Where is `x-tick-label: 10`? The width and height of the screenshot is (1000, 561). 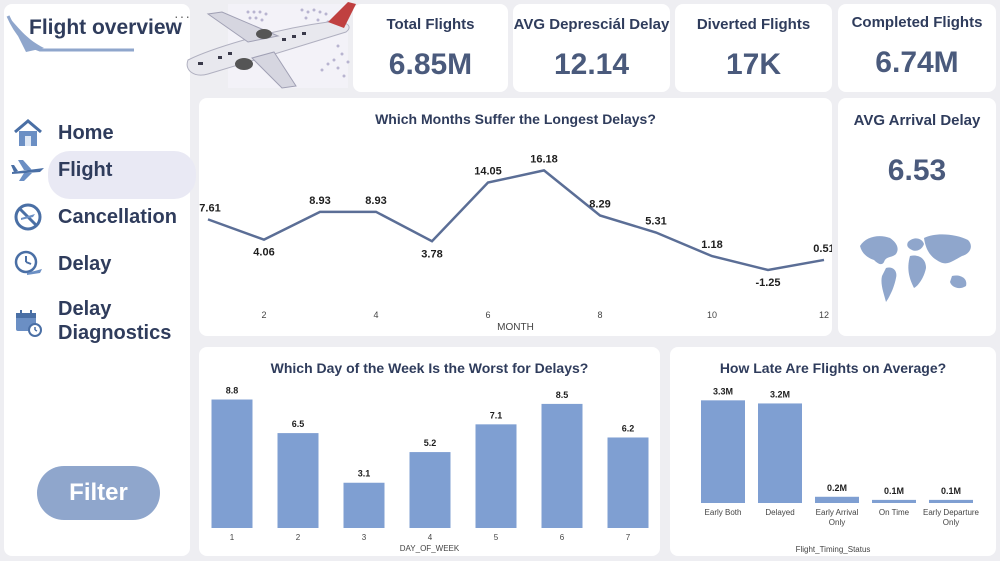 x-tick-label: 10 is located at coordinates (712, 315).